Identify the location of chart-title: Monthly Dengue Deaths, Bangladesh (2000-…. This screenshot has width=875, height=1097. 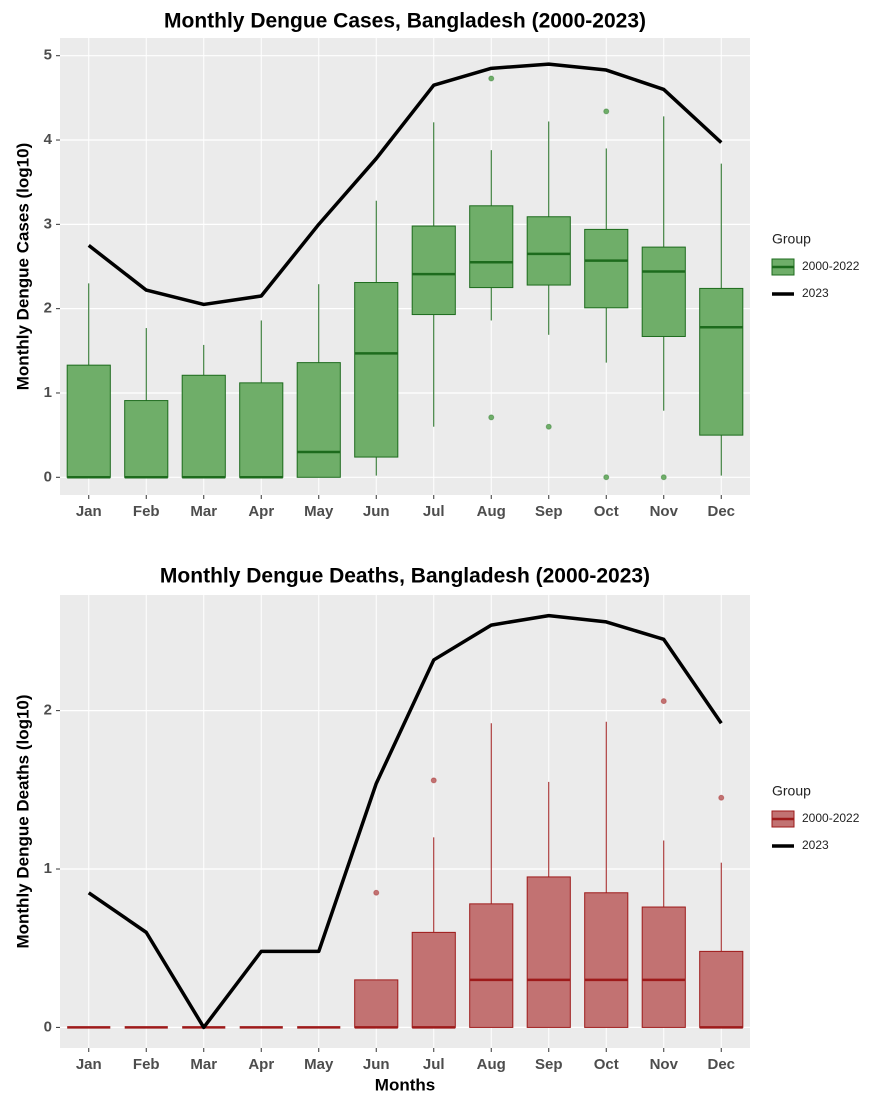
(405, 576).